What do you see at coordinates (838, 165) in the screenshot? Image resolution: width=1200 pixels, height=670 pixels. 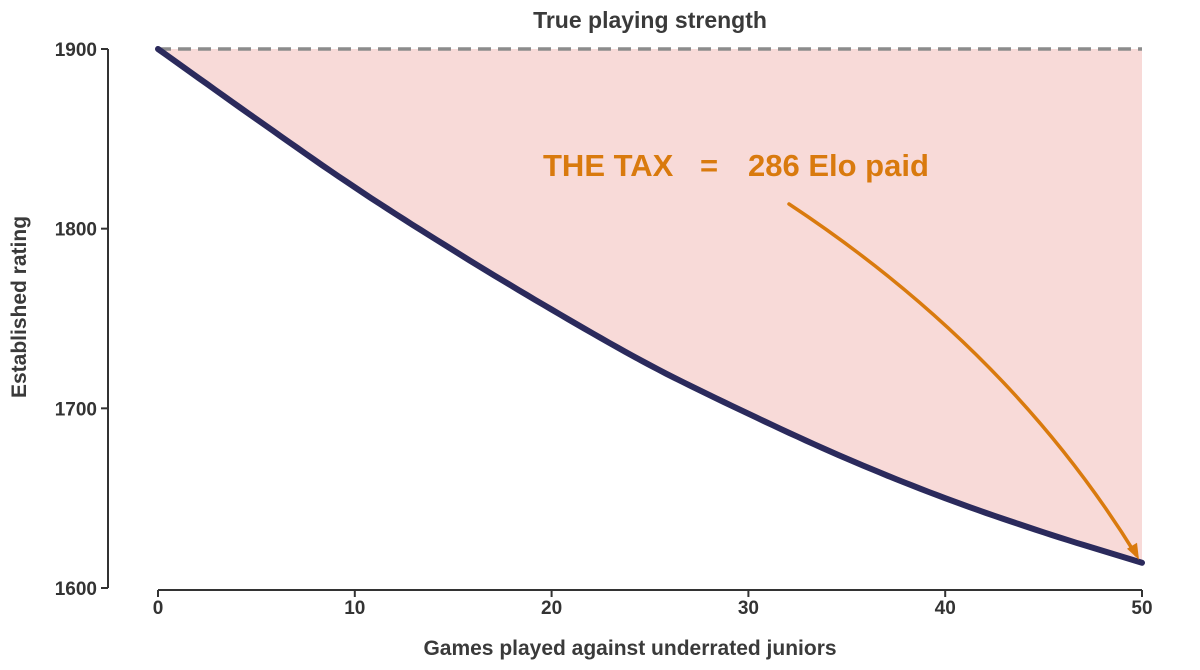 I see `tax-annotation-value: 286 Elo paid` at bounding box center [838, 165].